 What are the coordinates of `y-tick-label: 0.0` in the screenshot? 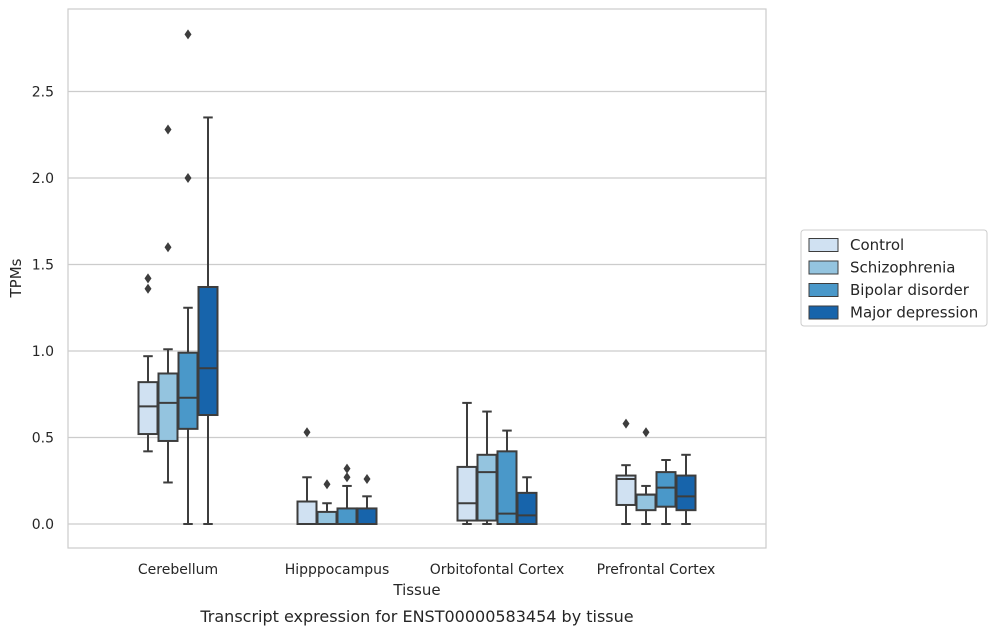 It's located at (43, 525).